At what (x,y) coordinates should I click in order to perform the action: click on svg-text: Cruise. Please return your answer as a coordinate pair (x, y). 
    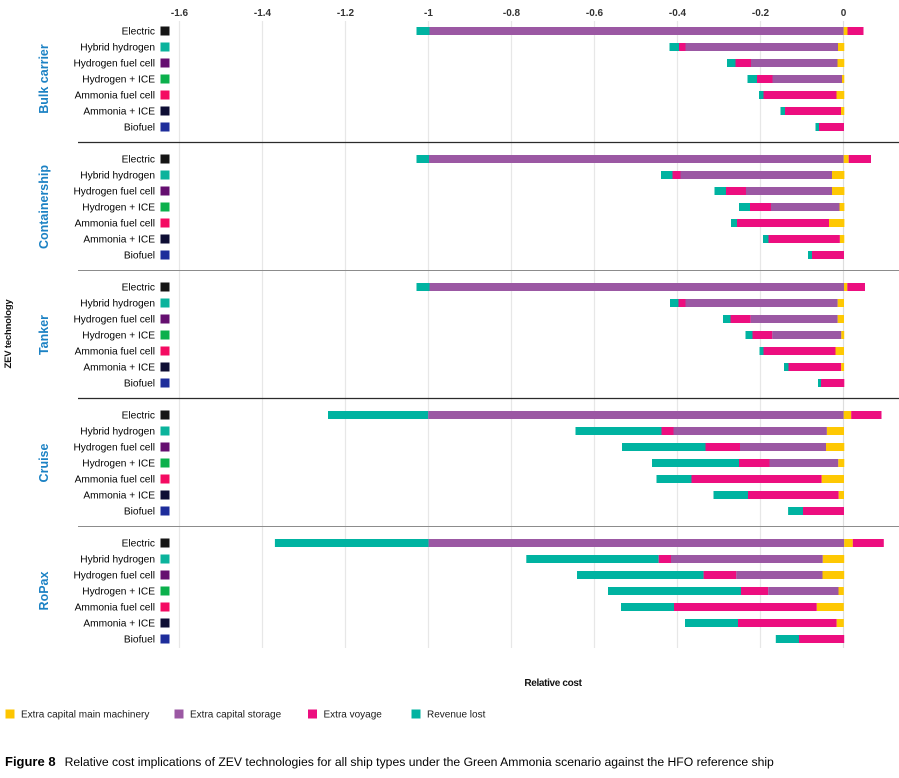
    Looking at the image, I should click on (44, 463).